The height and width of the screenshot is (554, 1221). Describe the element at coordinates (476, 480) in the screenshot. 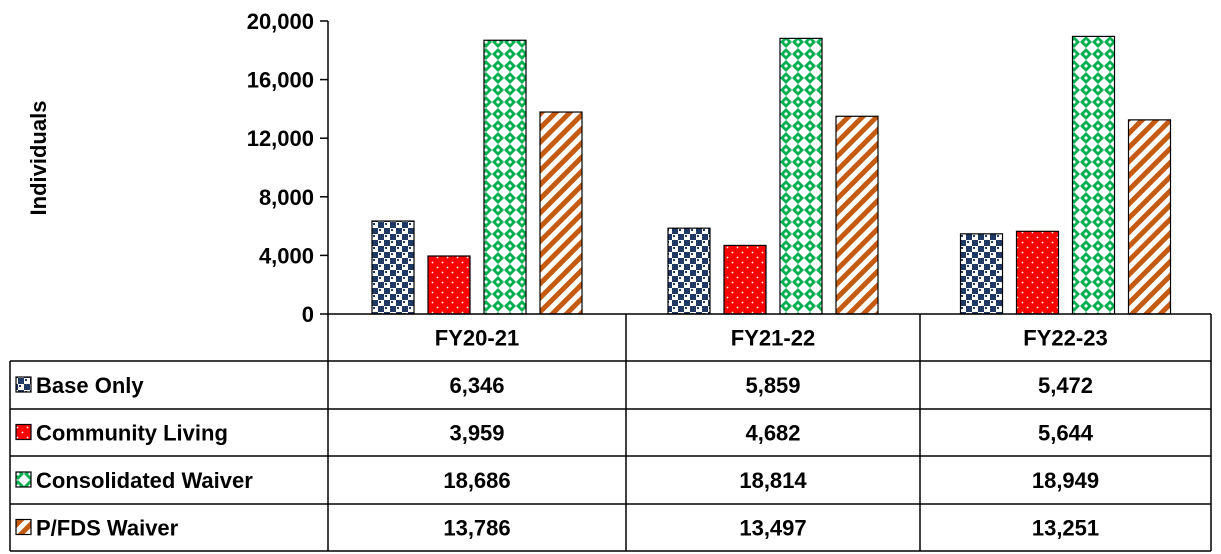

I see `data-label: 18,686` at that location.